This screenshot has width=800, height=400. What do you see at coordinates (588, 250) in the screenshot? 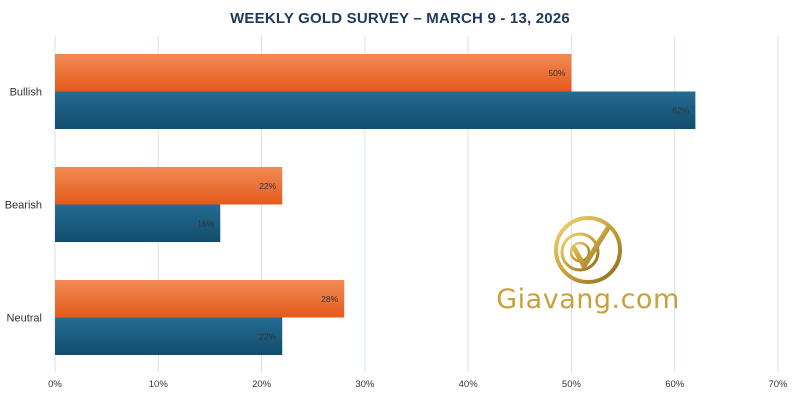
I see `giavang-logo-icon` at bounding box center [588, 250].